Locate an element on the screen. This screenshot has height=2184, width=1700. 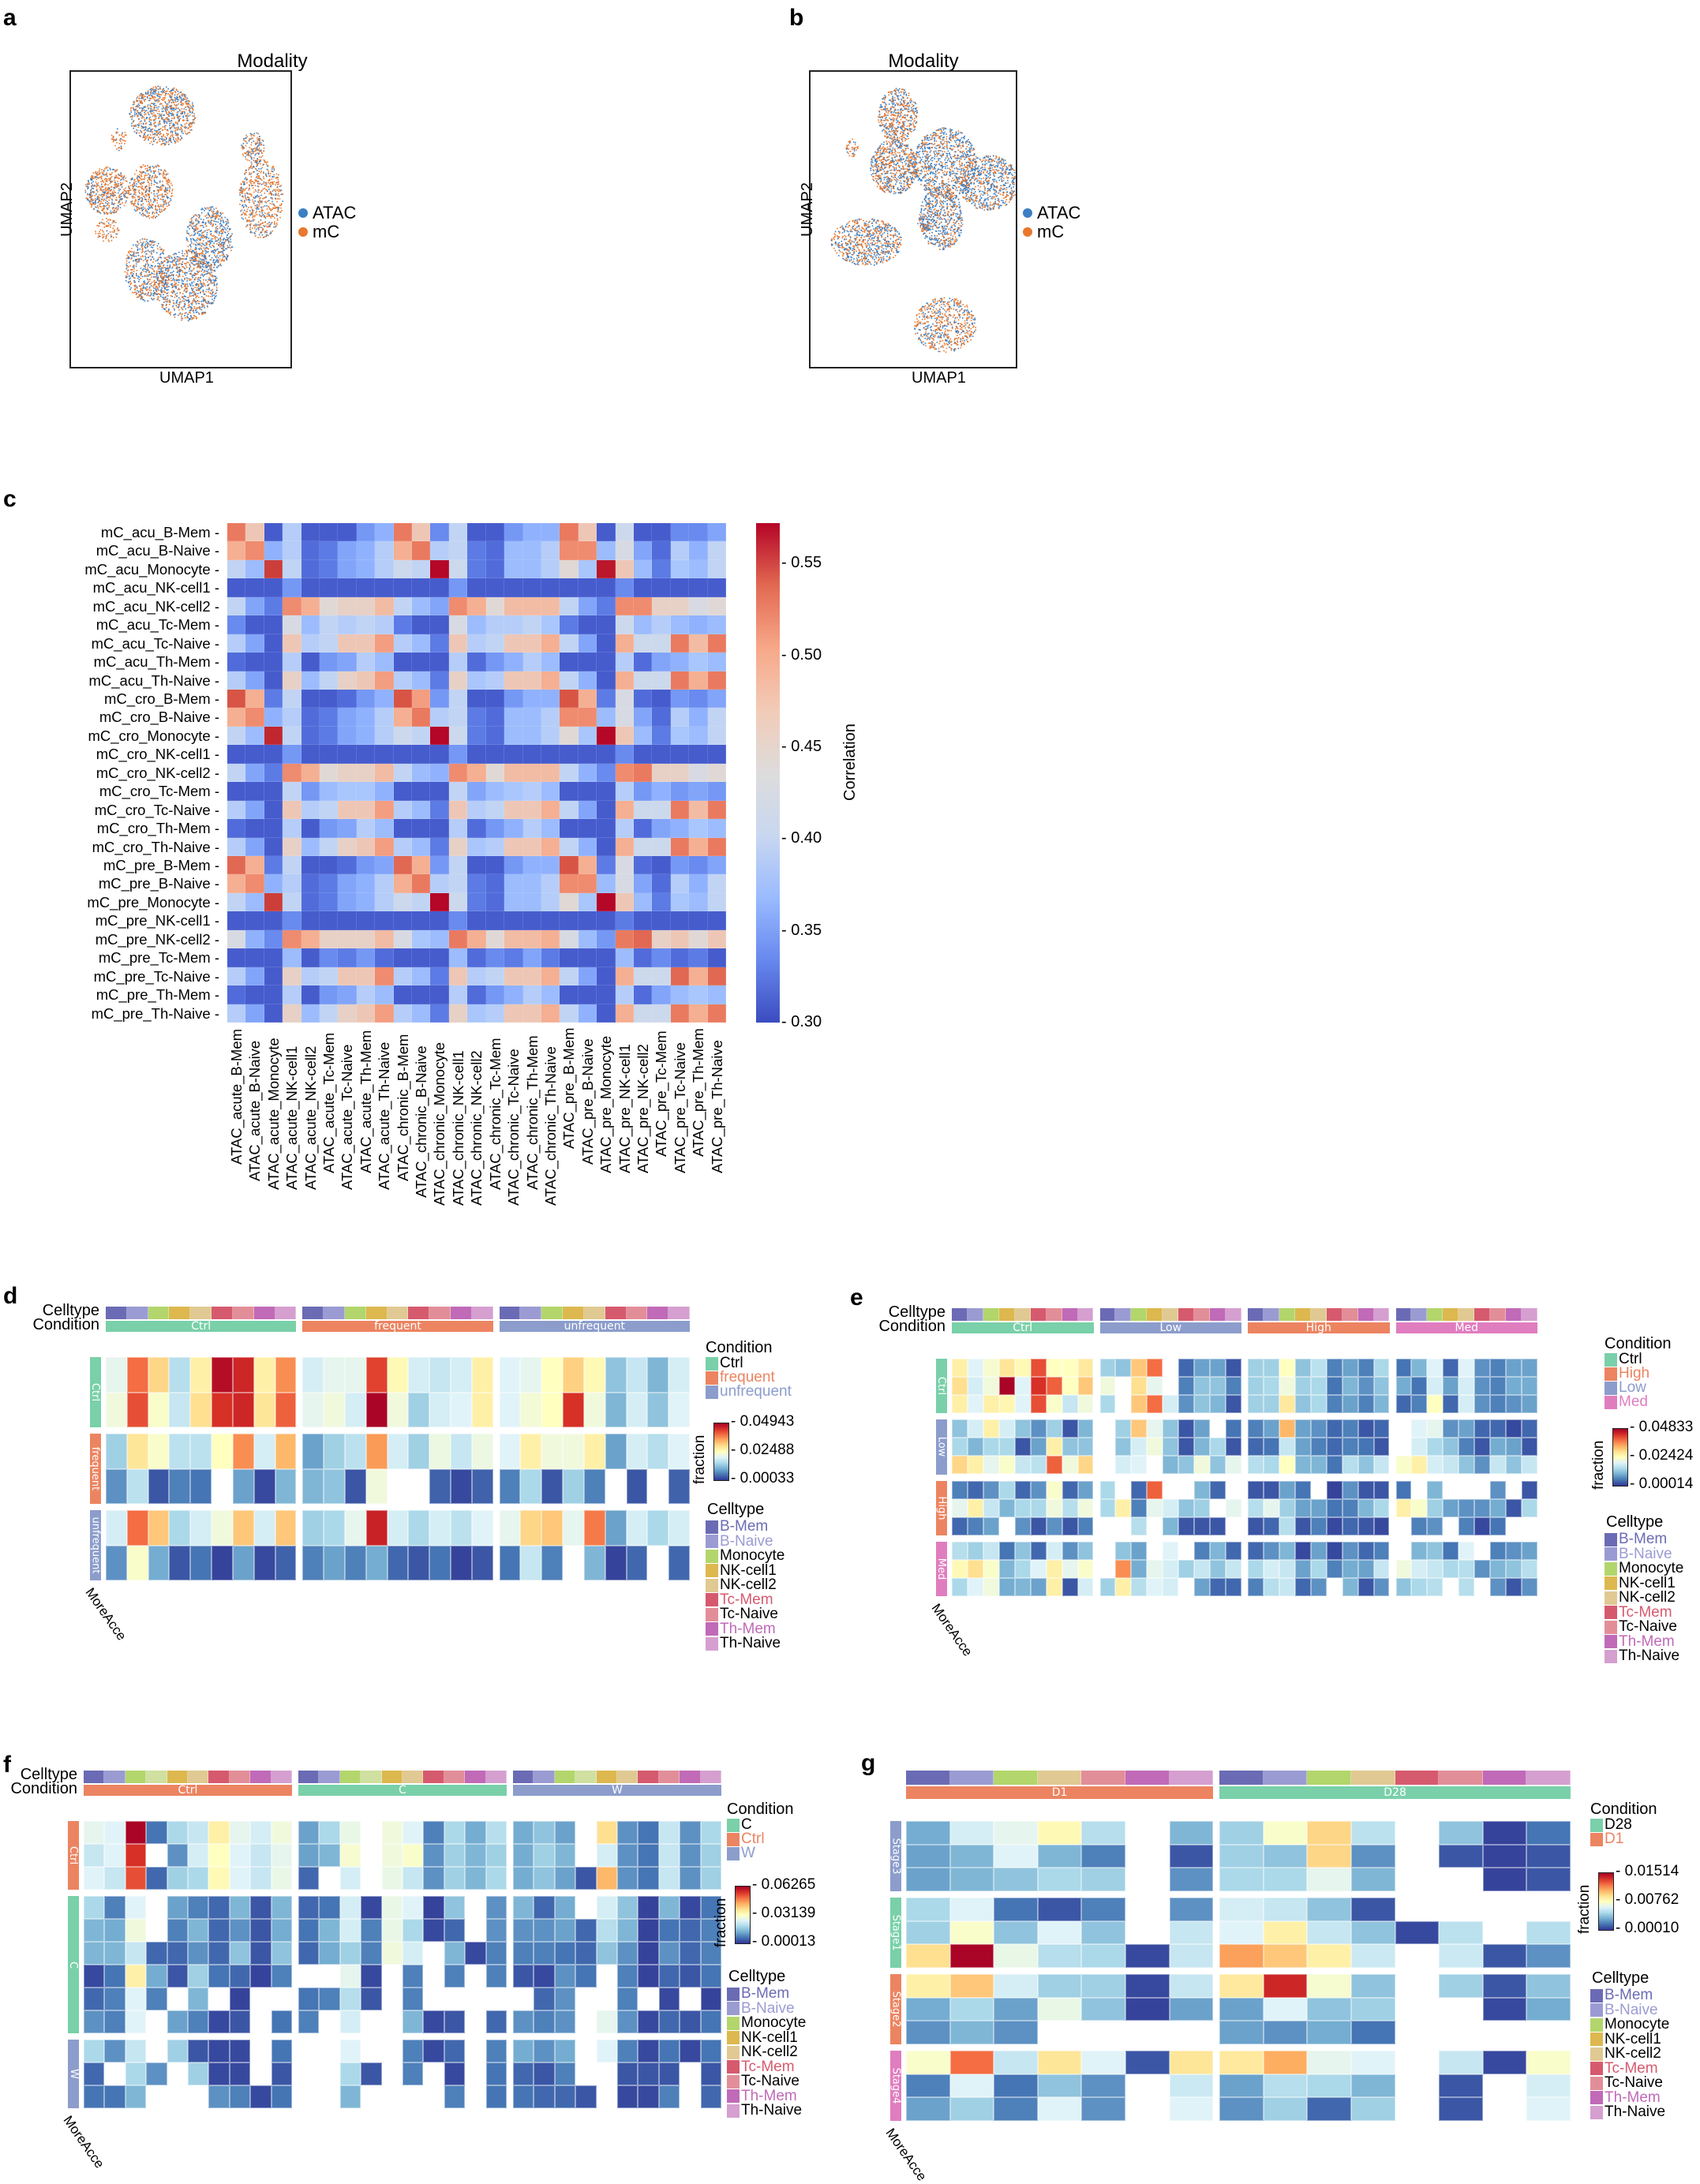
condition-legend-label: D1 is located at coordinates (1614, 1839).